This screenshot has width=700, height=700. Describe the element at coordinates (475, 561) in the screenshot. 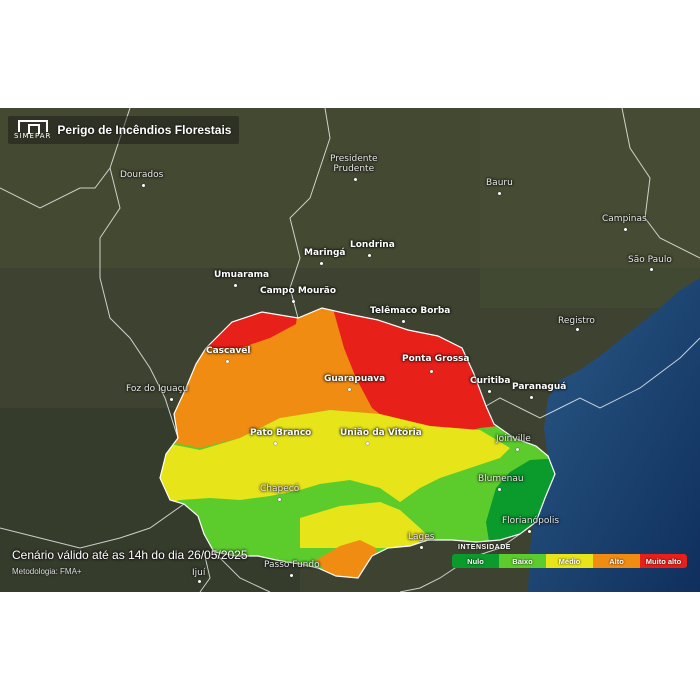

I see `legend-item-nulo: Nulo` at that location.